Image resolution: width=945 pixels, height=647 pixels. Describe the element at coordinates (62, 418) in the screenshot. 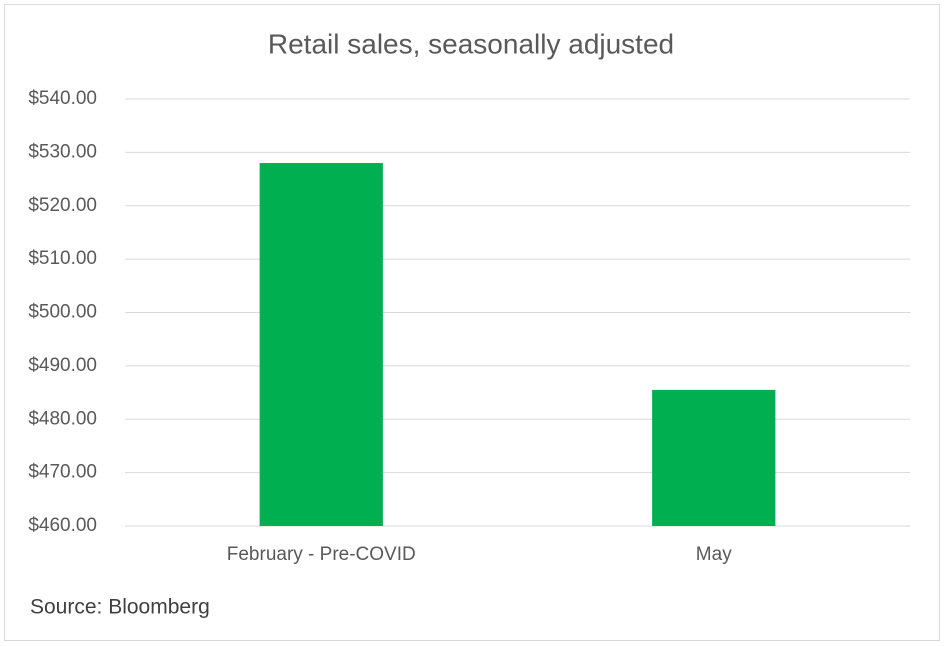

I see `y-tick-label: $480.00` at that location.